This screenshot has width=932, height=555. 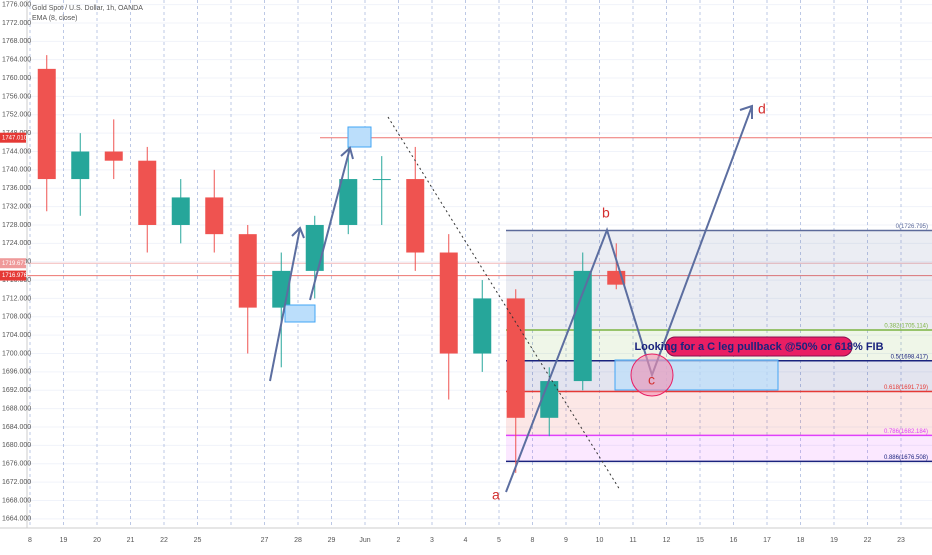 I want to click on price-tag-label: 1716.976, so click(x=15, y=276).